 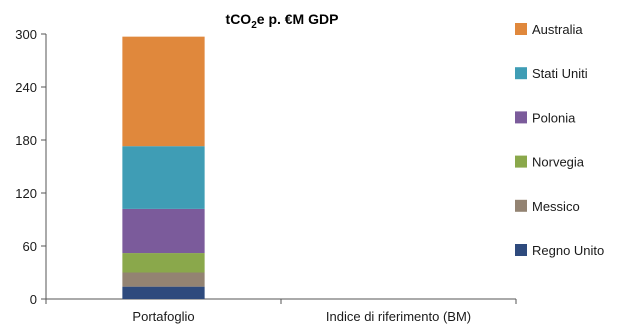 What do you see at coordinates (281, 311) in the screenshot?
I see `x-axis: Portafoglio Indice di riferimento (BM)` at bounding box center [281, 311].